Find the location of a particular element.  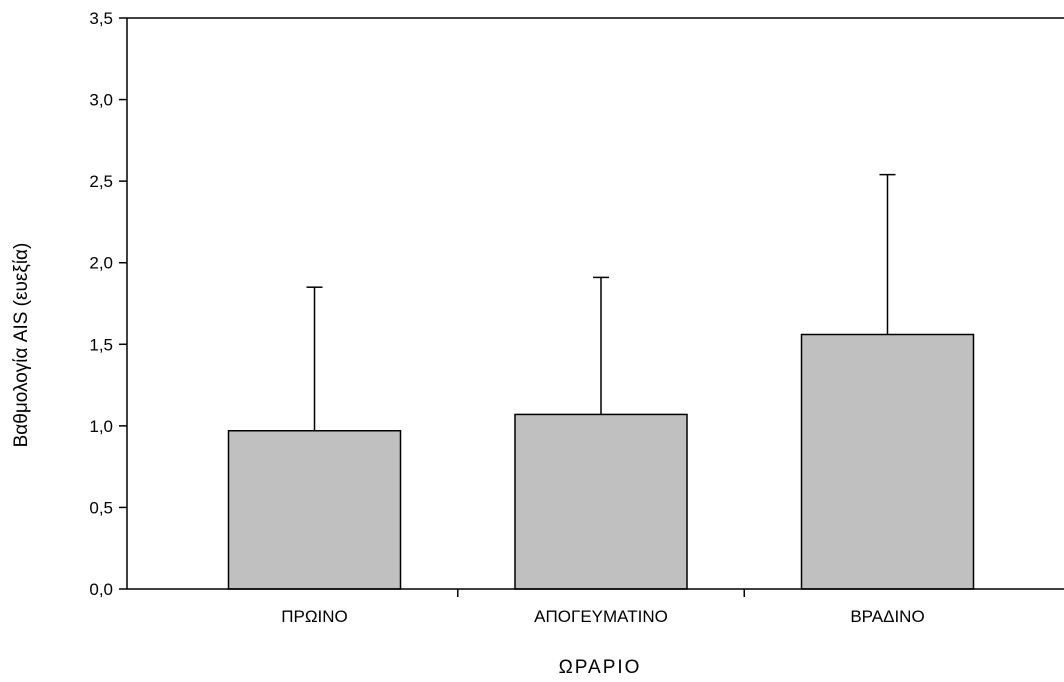

y-tick-label: 3,5 is located at coordinates (101, 18).